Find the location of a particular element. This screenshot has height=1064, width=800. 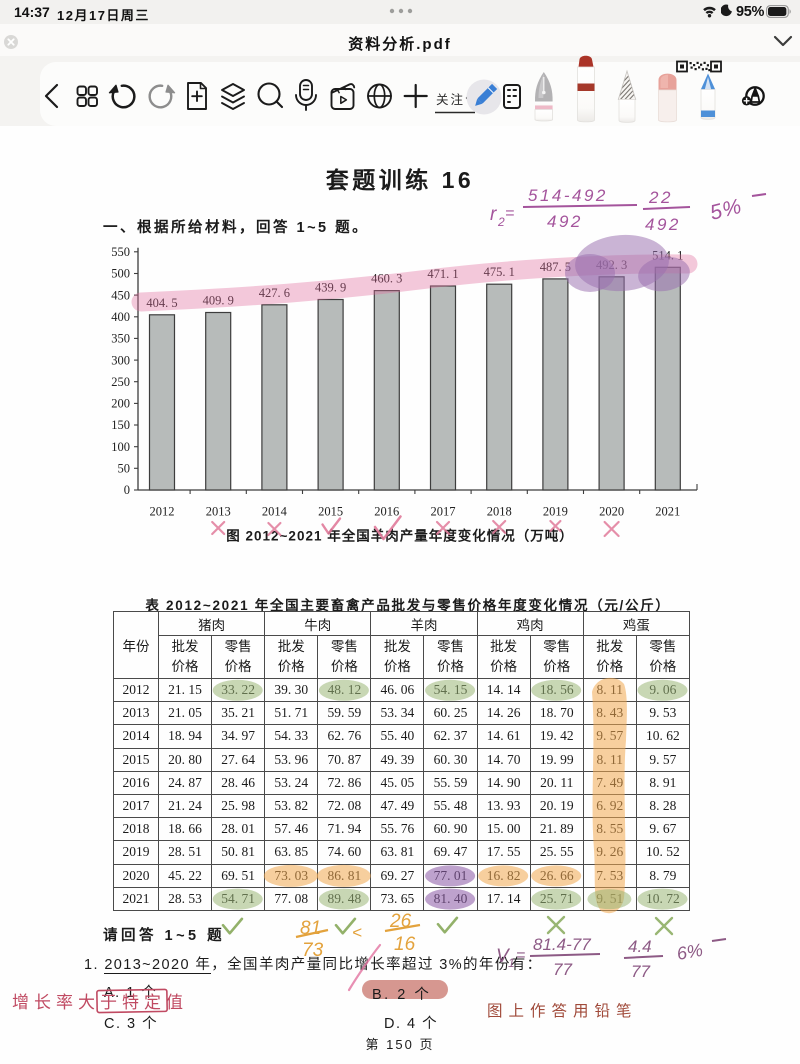

svg-text: 关注 is located at coordinates (450, 99).